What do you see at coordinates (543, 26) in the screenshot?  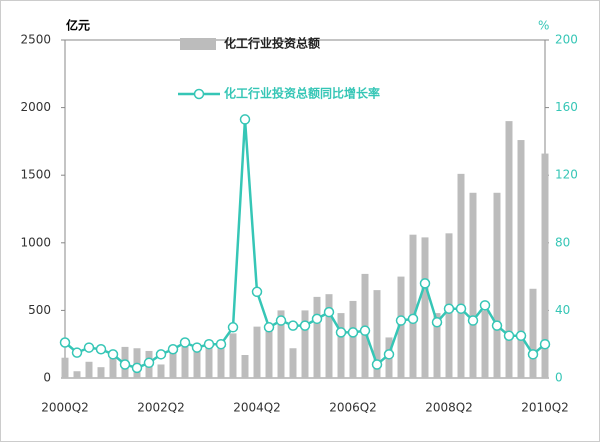 I see `y2-unit: %` at bounding box center [543, 26].